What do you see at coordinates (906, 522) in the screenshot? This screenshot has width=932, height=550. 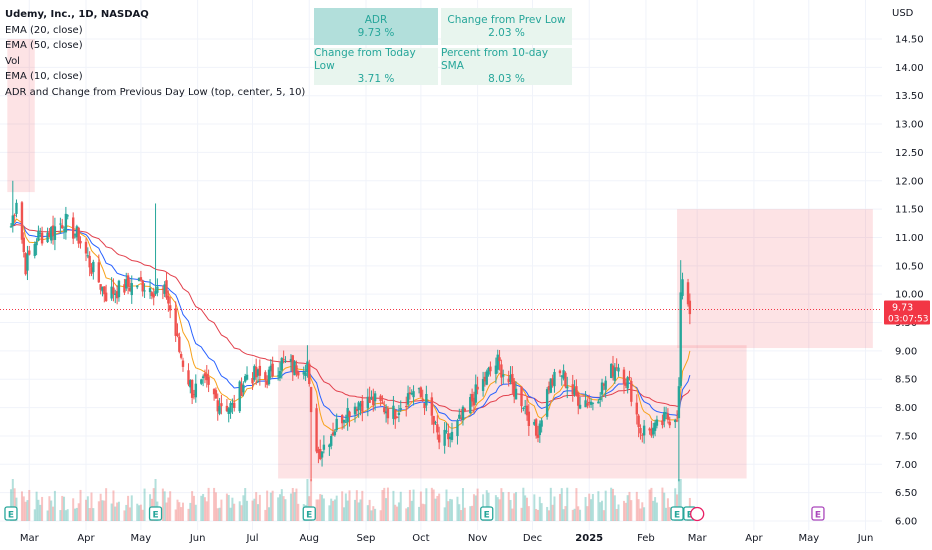 I see `y-tick-label: 6.00` at bounding box center [906, 522].